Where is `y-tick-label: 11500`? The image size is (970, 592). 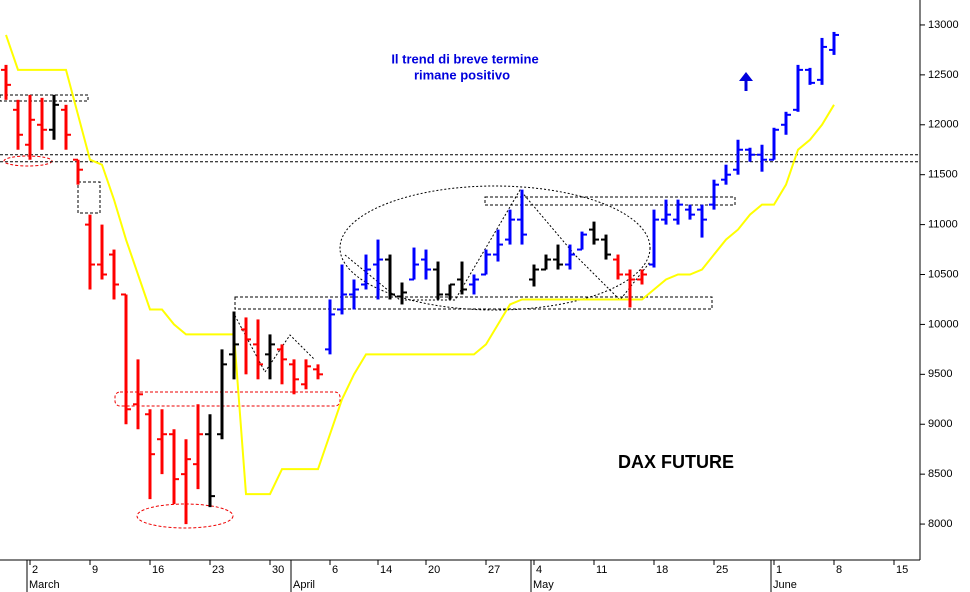
y-tick-label: 11500 is located at coordinates (943, 175).